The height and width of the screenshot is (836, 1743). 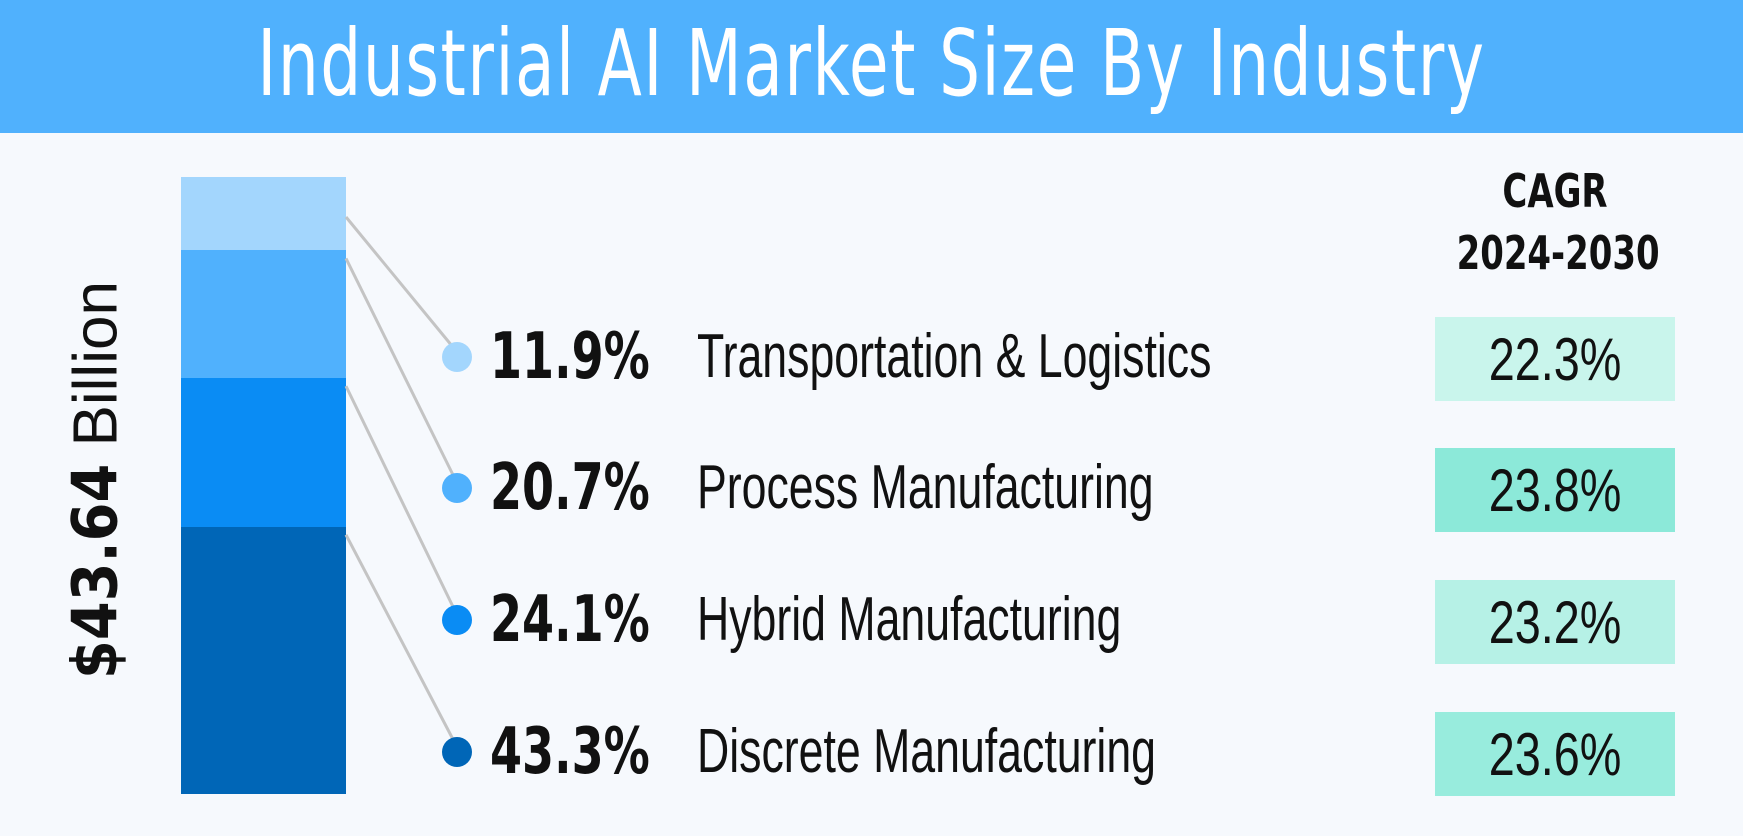 What do you see at coordinates (1555, 222) in the screenshot?
I see `cagr-header: CAGR 2024-2030` at bounding box center [1555, 222].